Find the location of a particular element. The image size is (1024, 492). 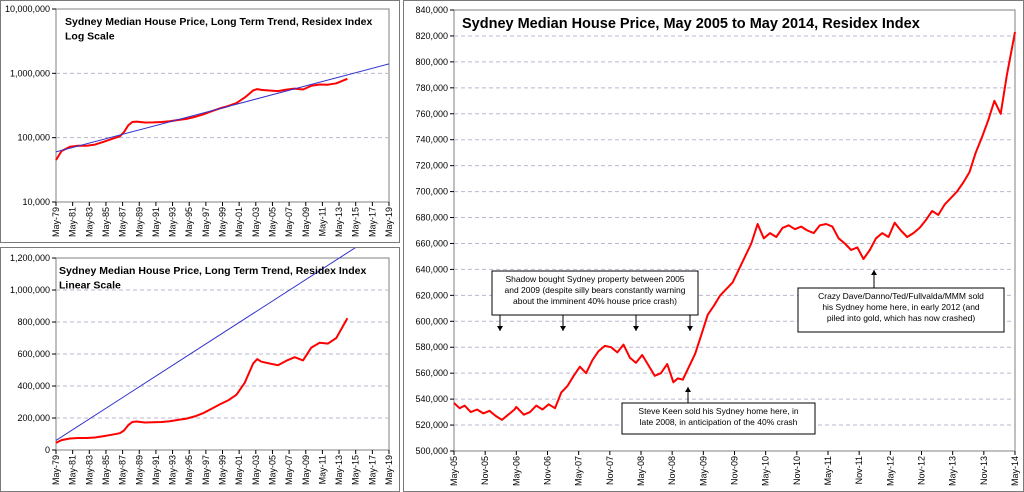

chart-subtitle: Log Scale is located at coordinates (90, 37).